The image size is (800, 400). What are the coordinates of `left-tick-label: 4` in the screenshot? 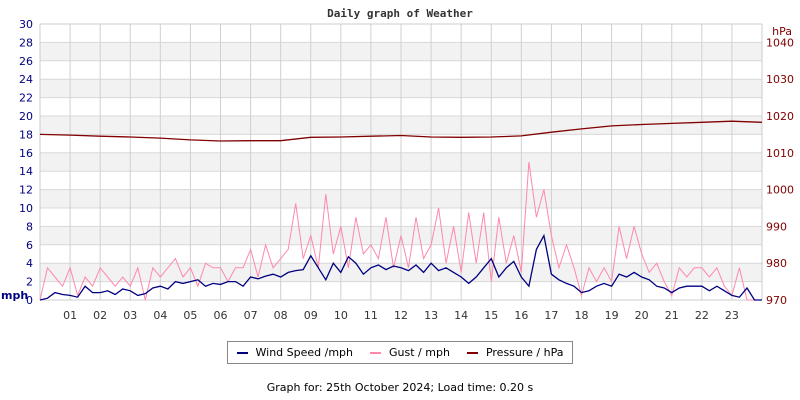 It's located at (29, 263).